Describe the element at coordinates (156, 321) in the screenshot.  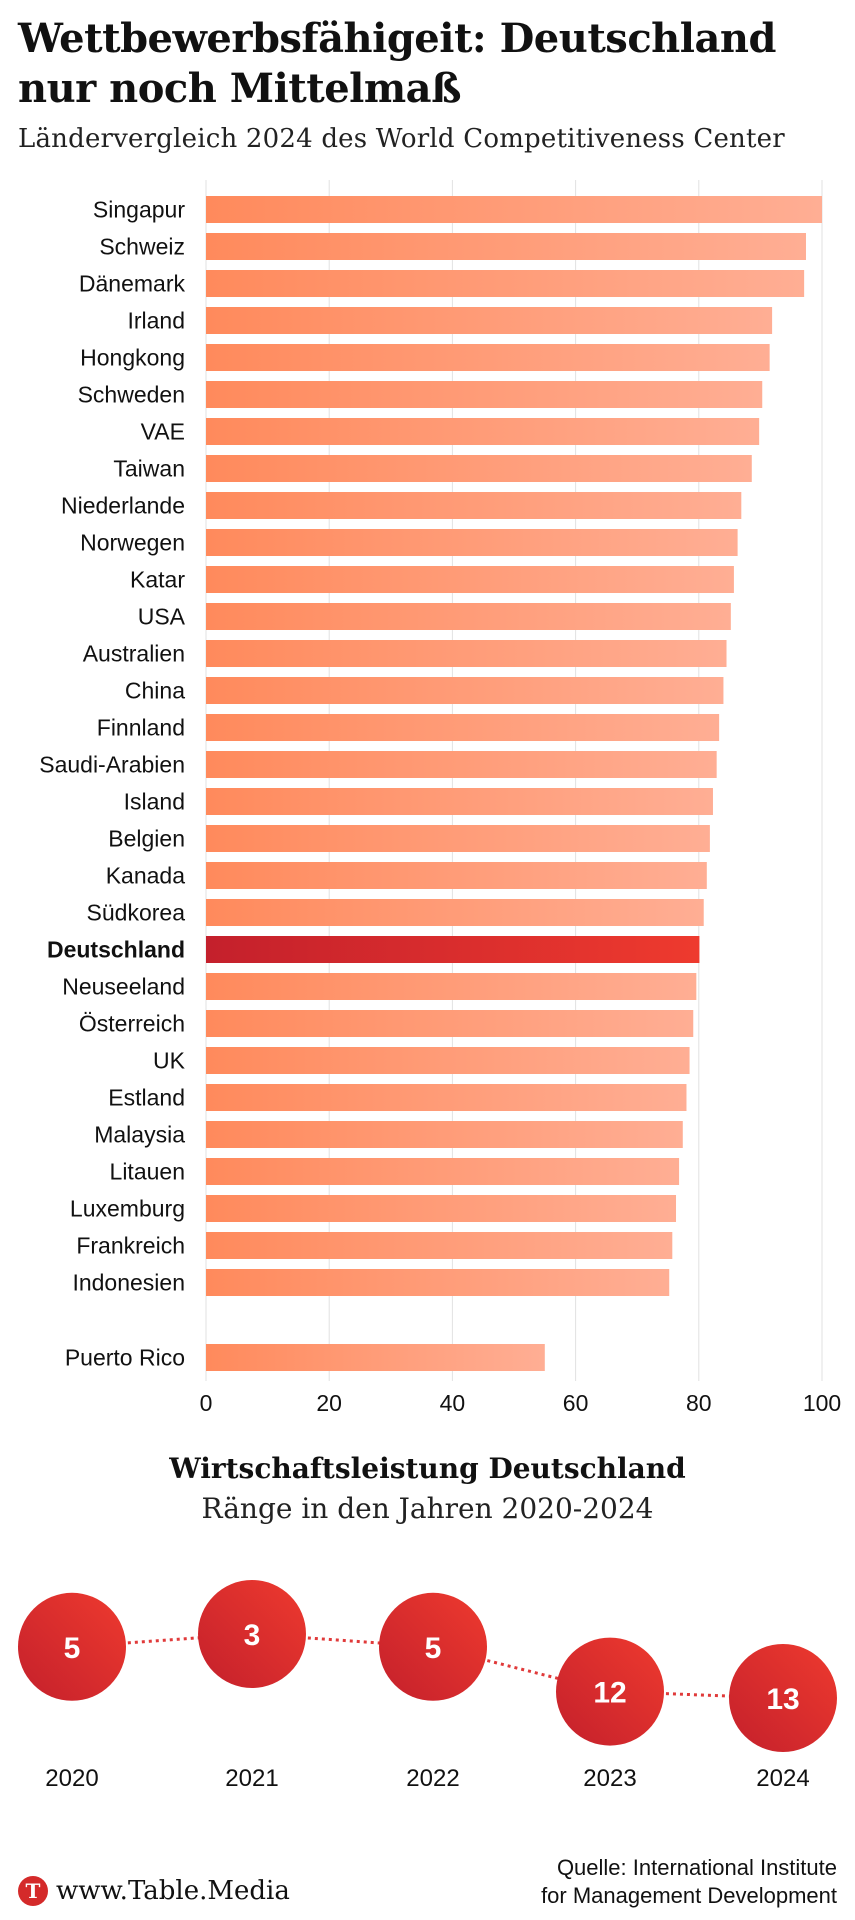
I see `category-label: Irland` at that location.